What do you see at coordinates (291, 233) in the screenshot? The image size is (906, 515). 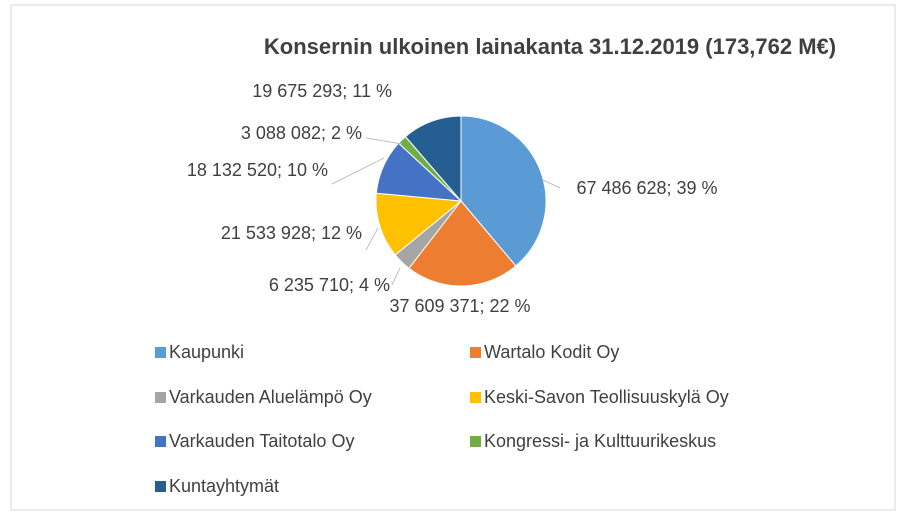 I see `data-label: 21 533 928; 12 %` at bounding box center [291, 233].